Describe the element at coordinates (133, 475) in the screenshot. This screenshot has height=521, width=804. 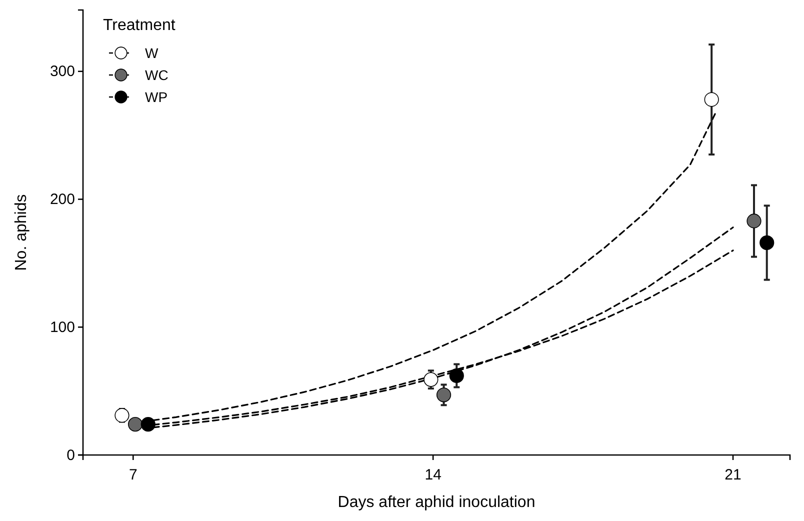
I see `x-tick-label: 7` at that location.